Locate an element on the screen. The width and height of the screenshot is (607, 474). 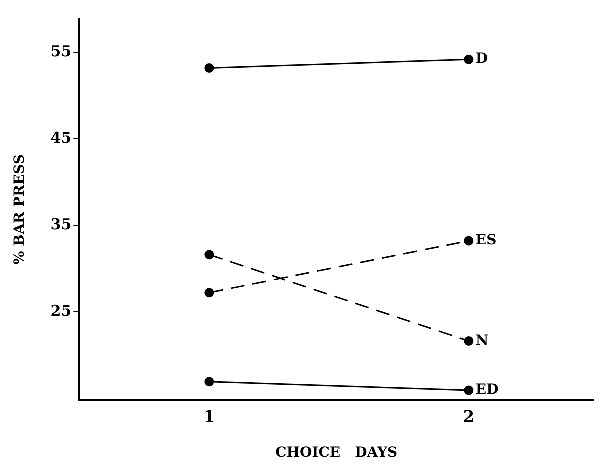
series-label: ES is located at coordinates (486, 240).